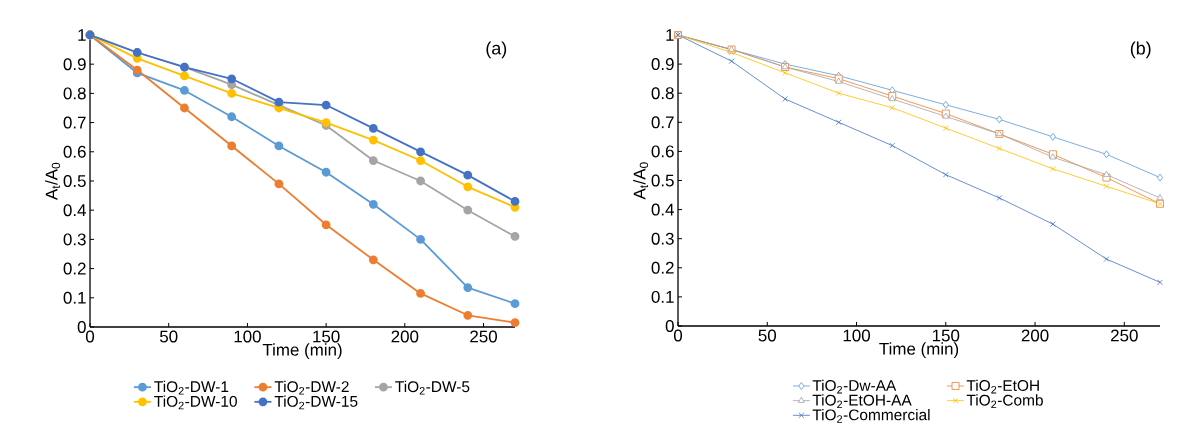 This screenshot has height=439, width=1177. I want to click on legend-label: TiO$_{2}$-Comb, so click(1004, 401).